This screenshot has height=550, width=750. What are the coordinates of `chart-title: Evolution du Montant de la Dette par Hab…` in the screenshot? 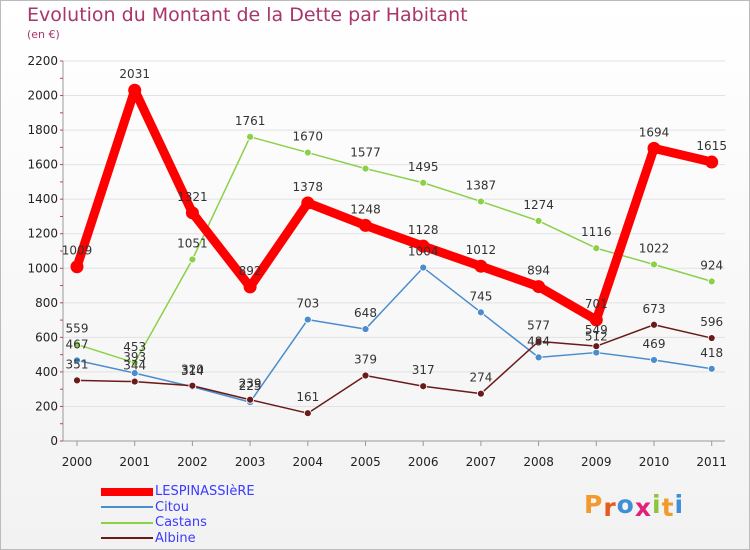 It's located at (247, 15).